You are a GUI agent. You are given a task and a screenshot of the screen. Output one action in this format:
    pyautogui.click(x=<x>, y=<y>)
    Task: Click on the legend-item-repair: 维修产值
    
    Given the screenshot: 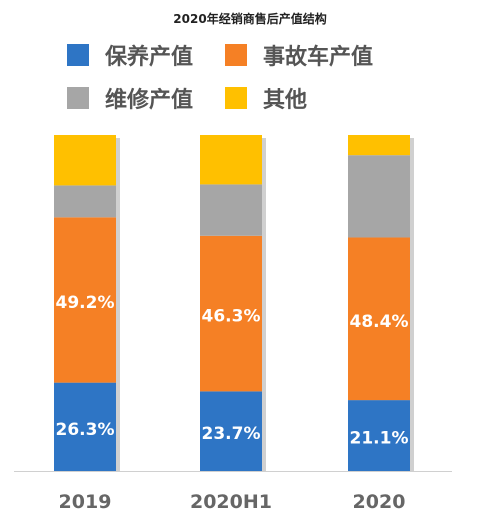 What is the action you would take?
    pyautogui.click(x=130, y=98)
    